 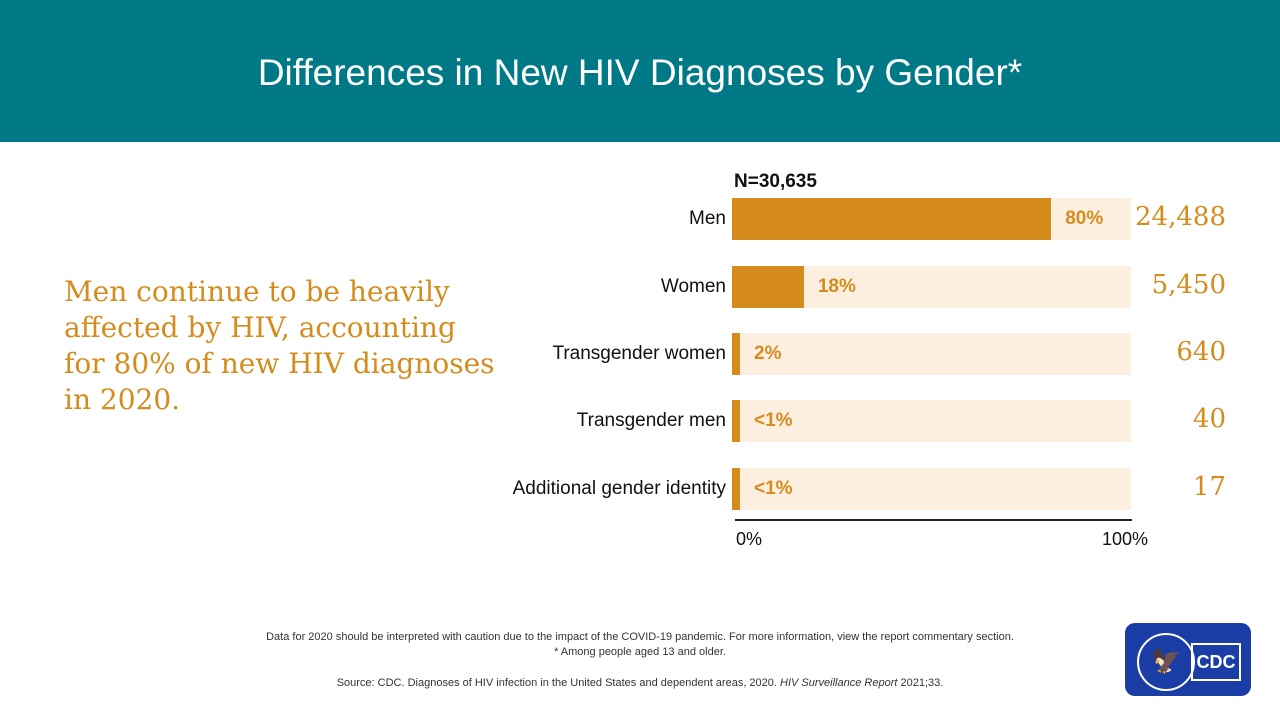 What do you see at coordinates (933, 520) in the screenshot?
I see `x-axis-line` at bounding box center [933, 520].